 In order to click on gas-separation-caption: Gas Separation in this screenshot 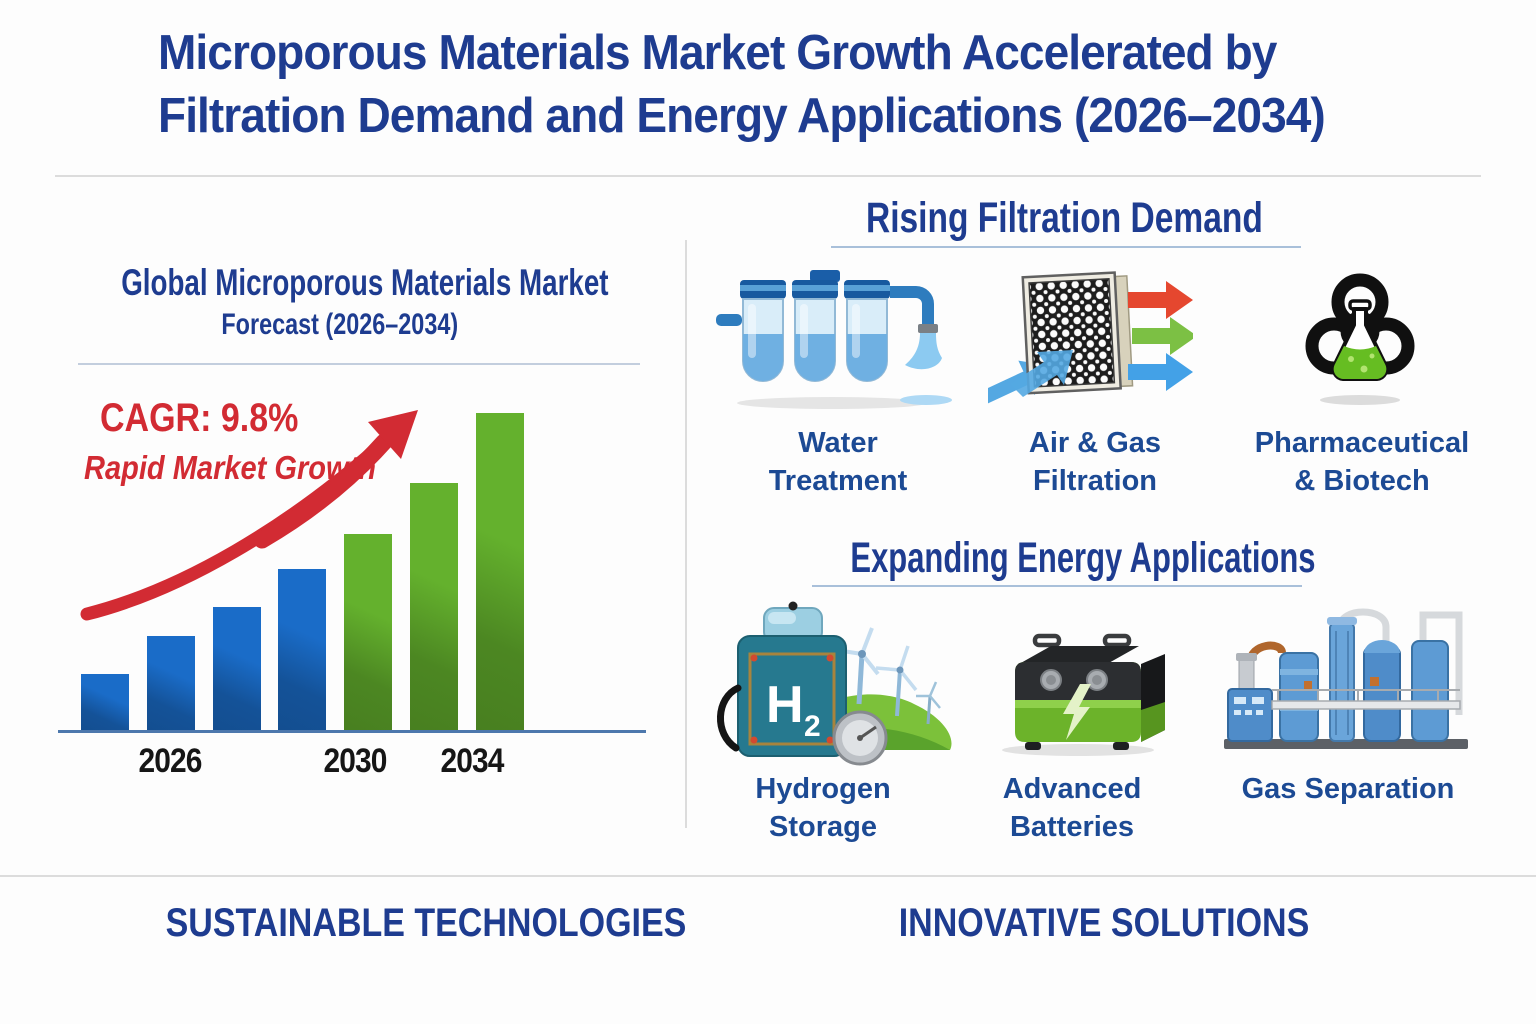, I will do `click(1348, 789)`.